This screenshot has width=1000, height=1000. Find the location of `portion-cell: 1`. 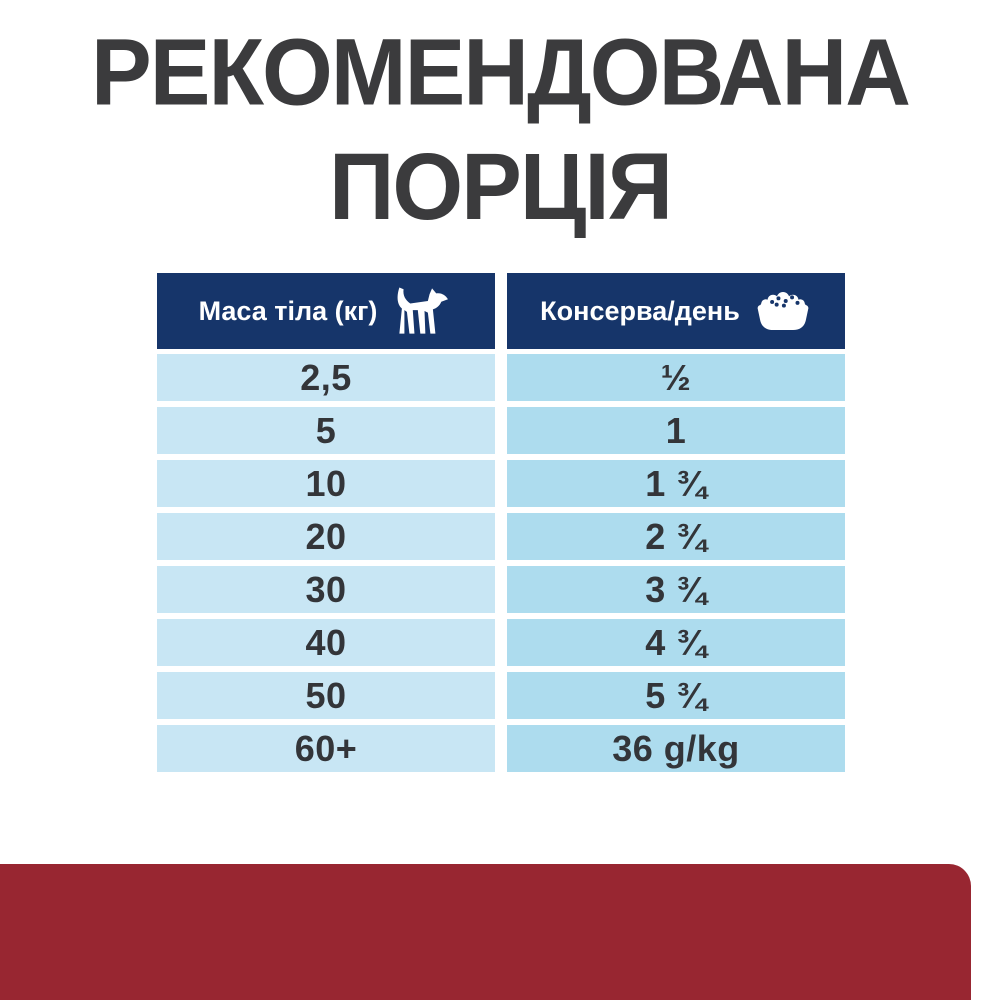

portion-cell: 1 is located at coordinates (676, 430).